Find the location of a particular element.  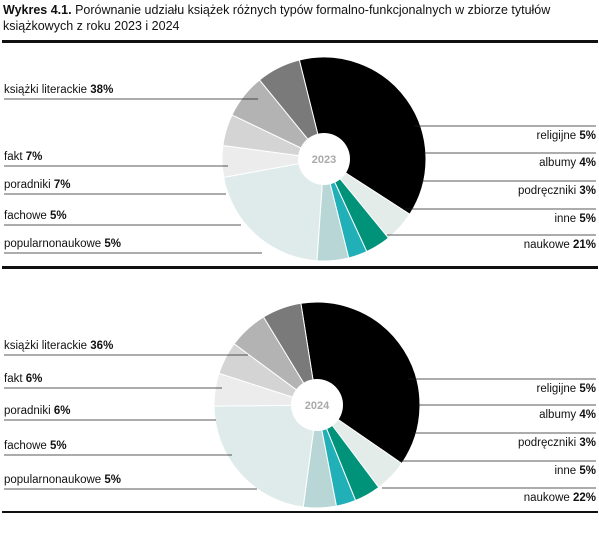

slice-label-fakt: fakt 7% is located at coordinates (23, 157).